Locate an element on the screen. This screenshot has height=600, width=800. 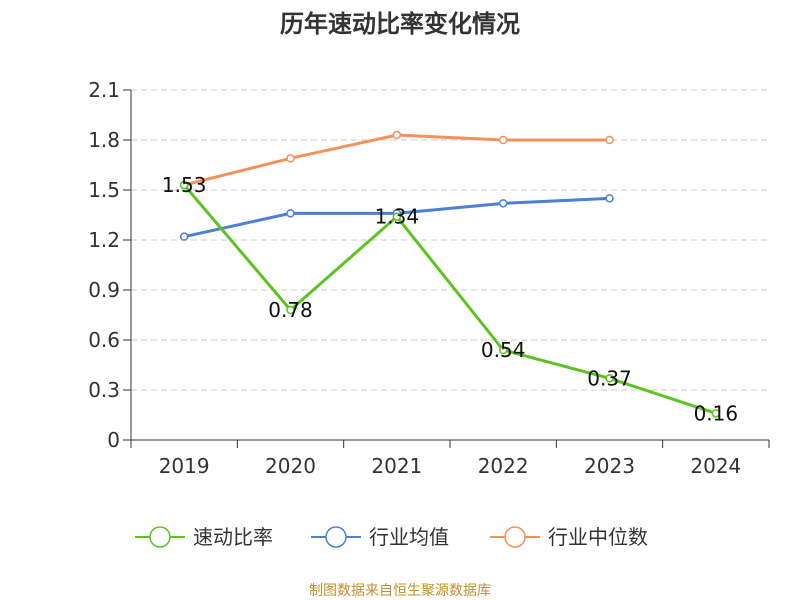
x-tick-label: 2021 is located at coordinates (396, 466).